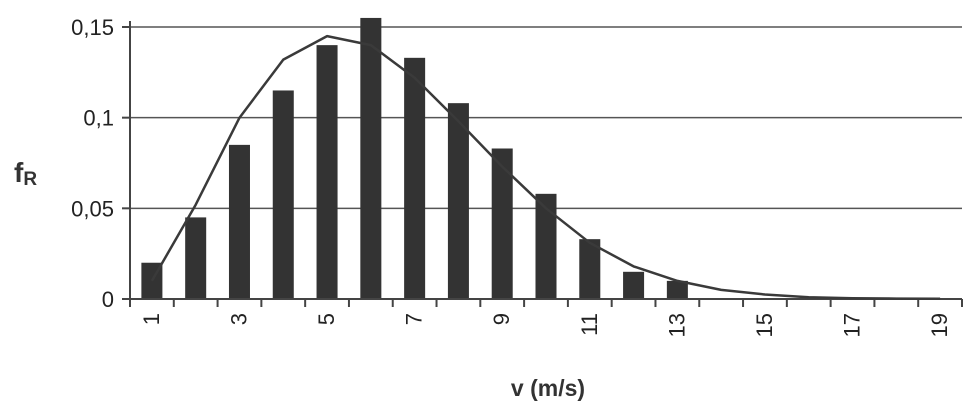 This screenshot has width=968, height=409. Describe the element at coordinates (548, 388) in the screenshot. I see `x-axis-title: v (m/s)` at that location.